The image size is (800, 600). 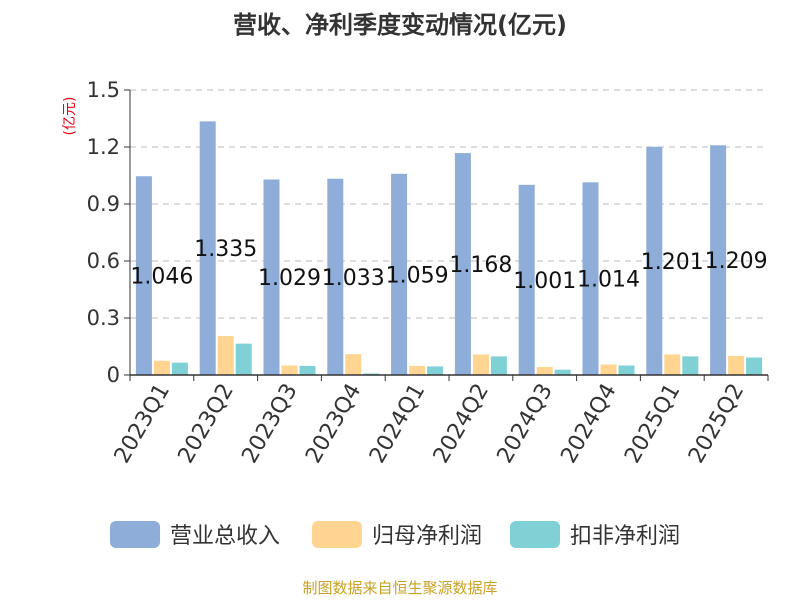 I want to click on chart-title: 营收、净利季度变动情况(亿元), so click(x=400, y=25).